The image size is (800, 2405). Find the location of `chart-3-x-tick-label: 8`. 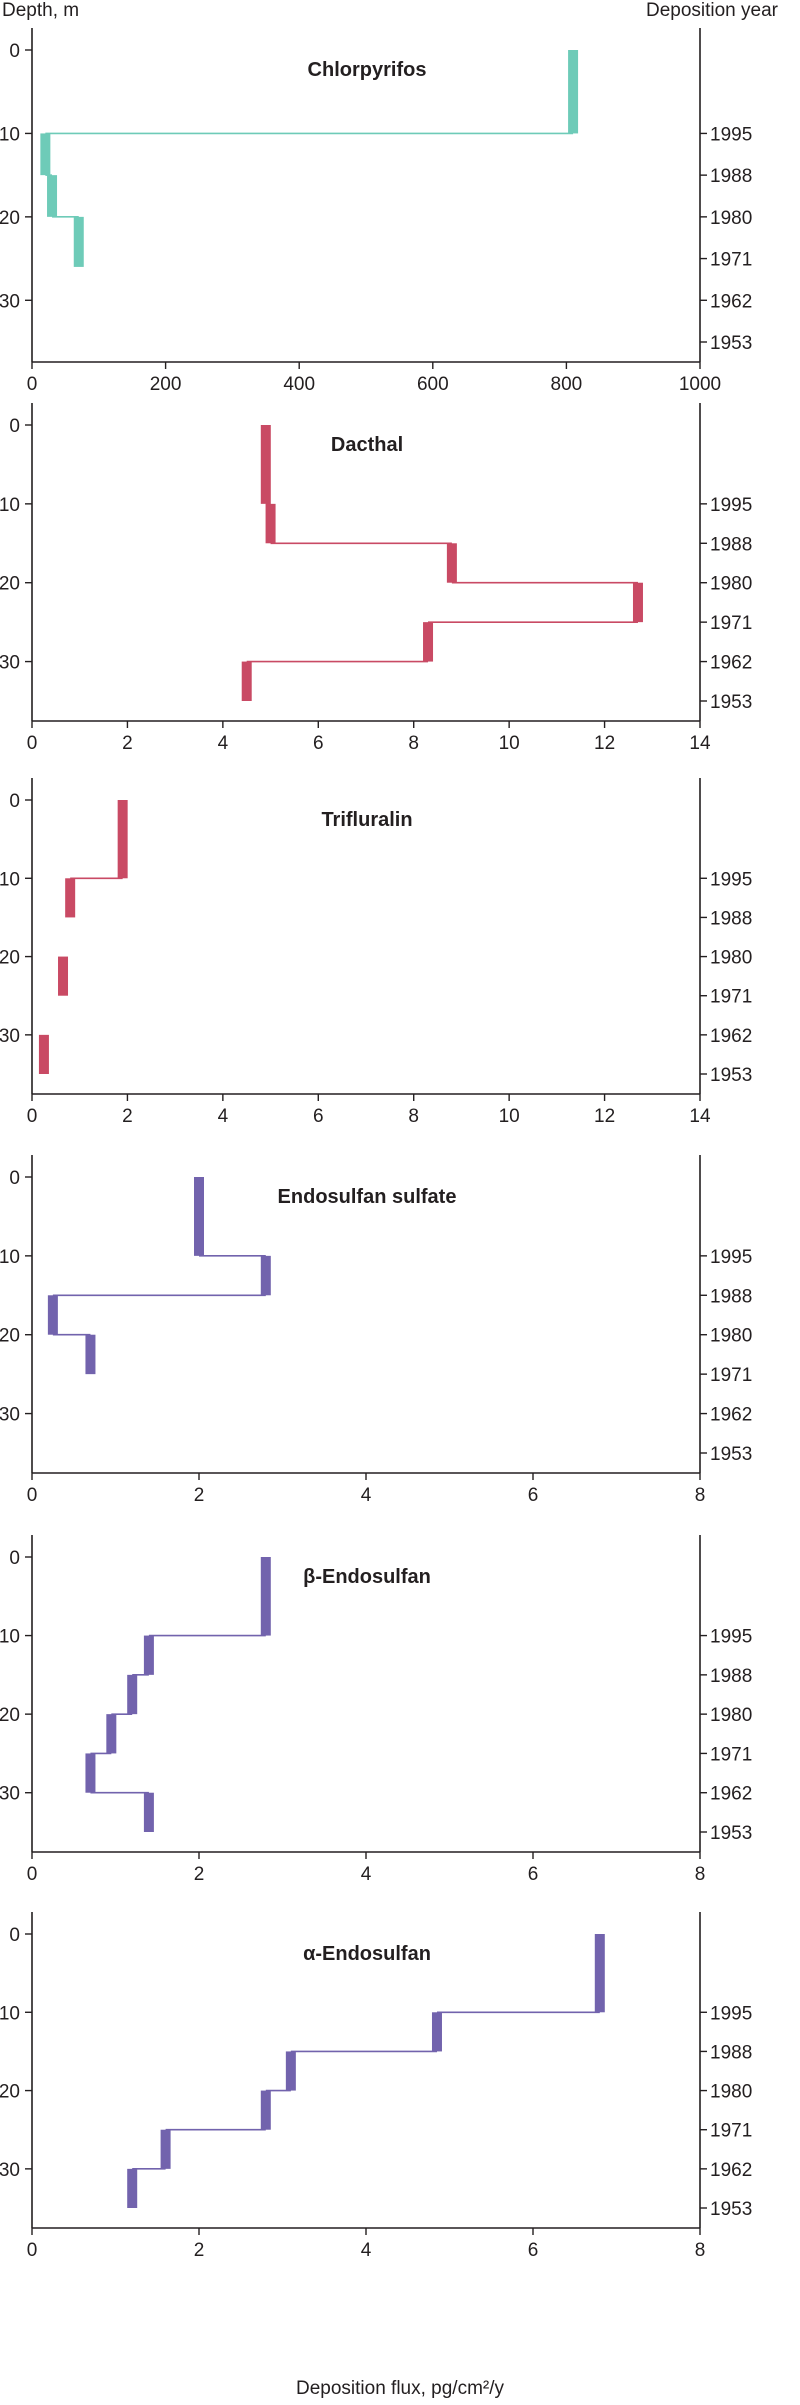

chart-3-x-tick-label: 8 is located at coordinates (413, 1116).